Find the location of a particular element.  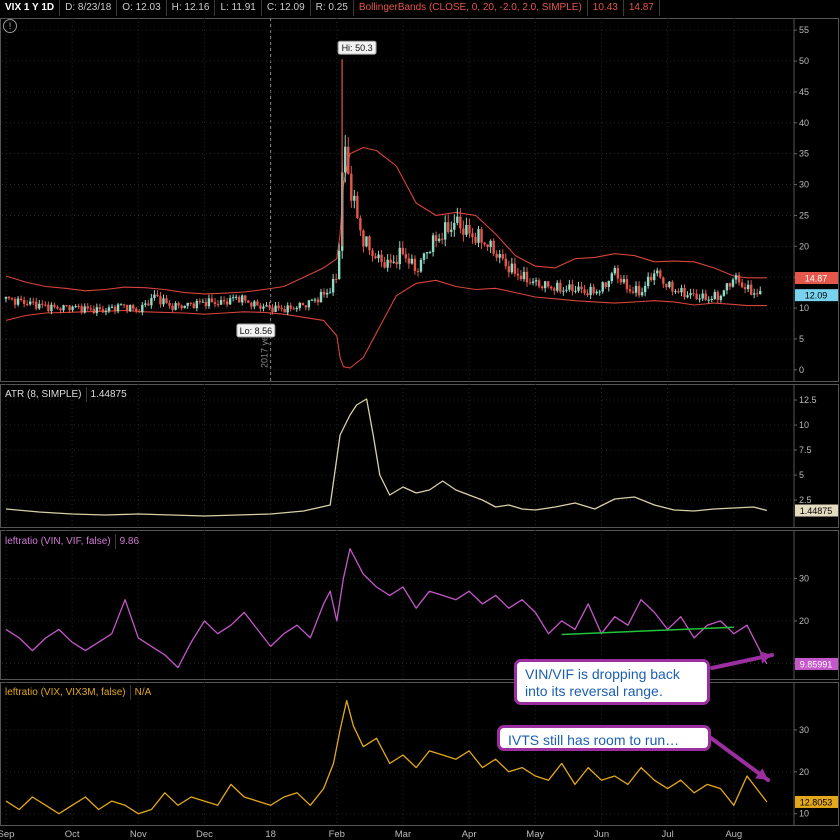

vin-vif-callout-arrow-head is located at coordinates (765, 657).